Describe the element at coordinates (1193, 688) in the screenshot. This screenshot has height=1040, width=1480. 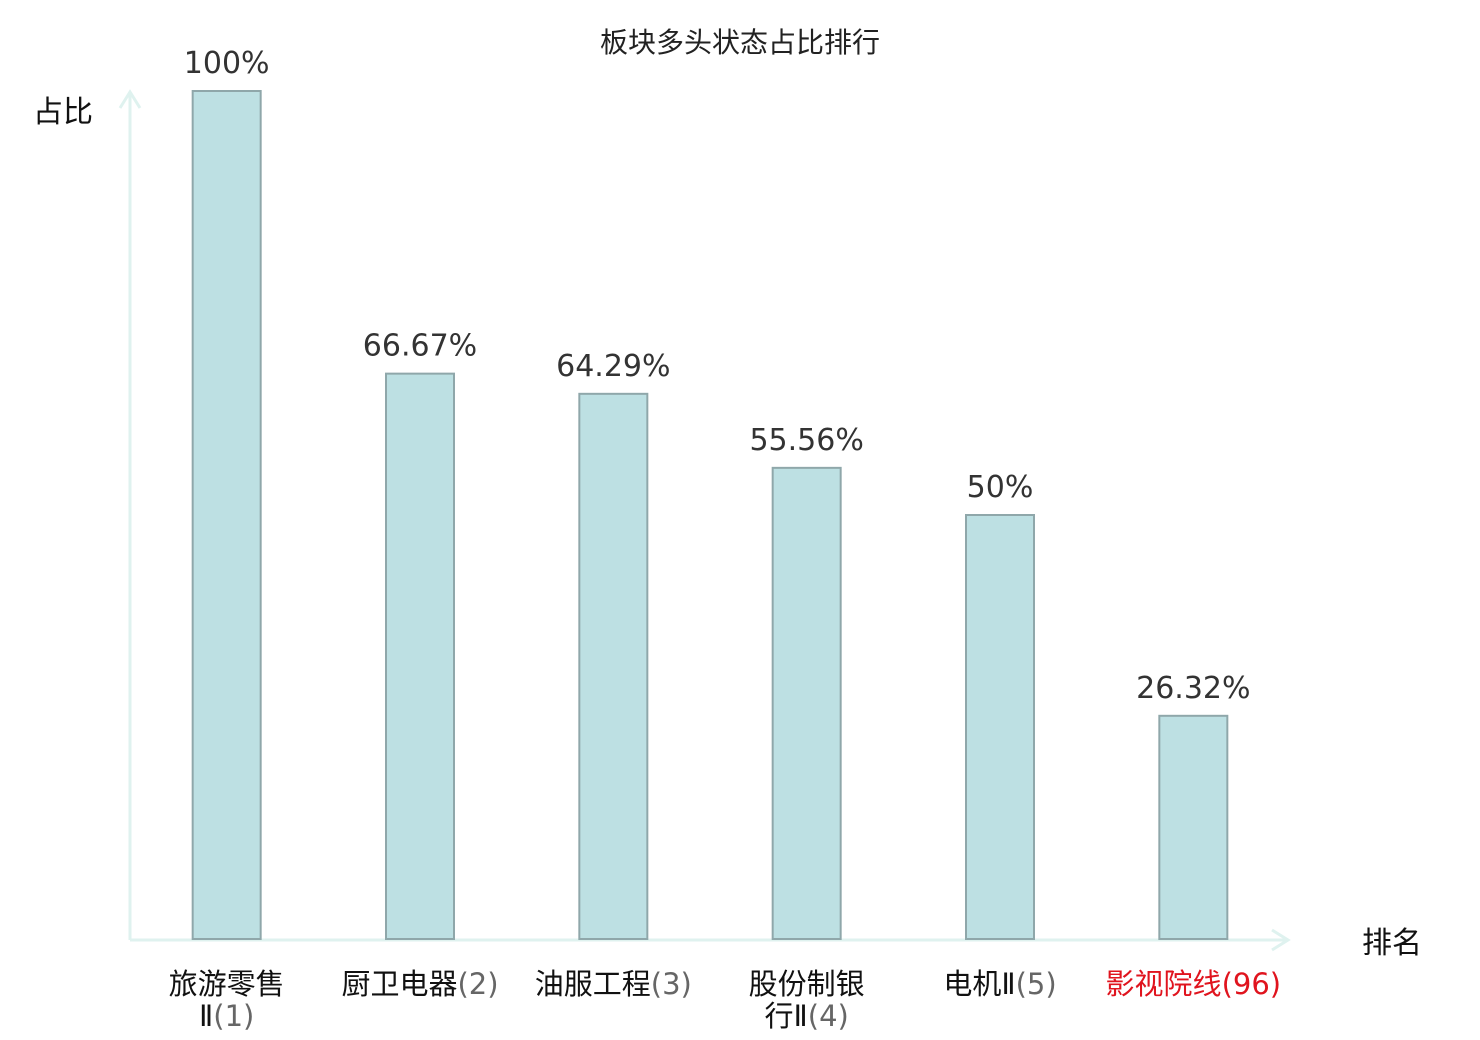
I see `value-label-6: 26.32%` at that location.